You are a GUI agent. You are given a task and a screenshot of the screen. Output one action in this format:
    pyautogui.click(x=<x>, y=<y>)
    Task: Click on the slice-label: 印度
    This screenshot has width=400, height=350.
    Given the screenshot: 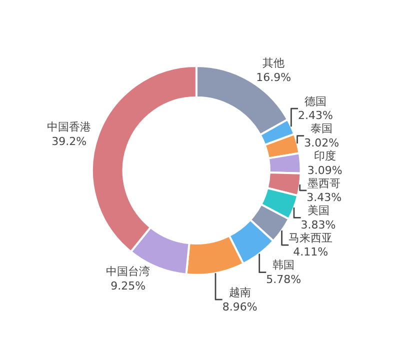 What is the action you would take?
    pyautogui.click(x=325, y=155)
    